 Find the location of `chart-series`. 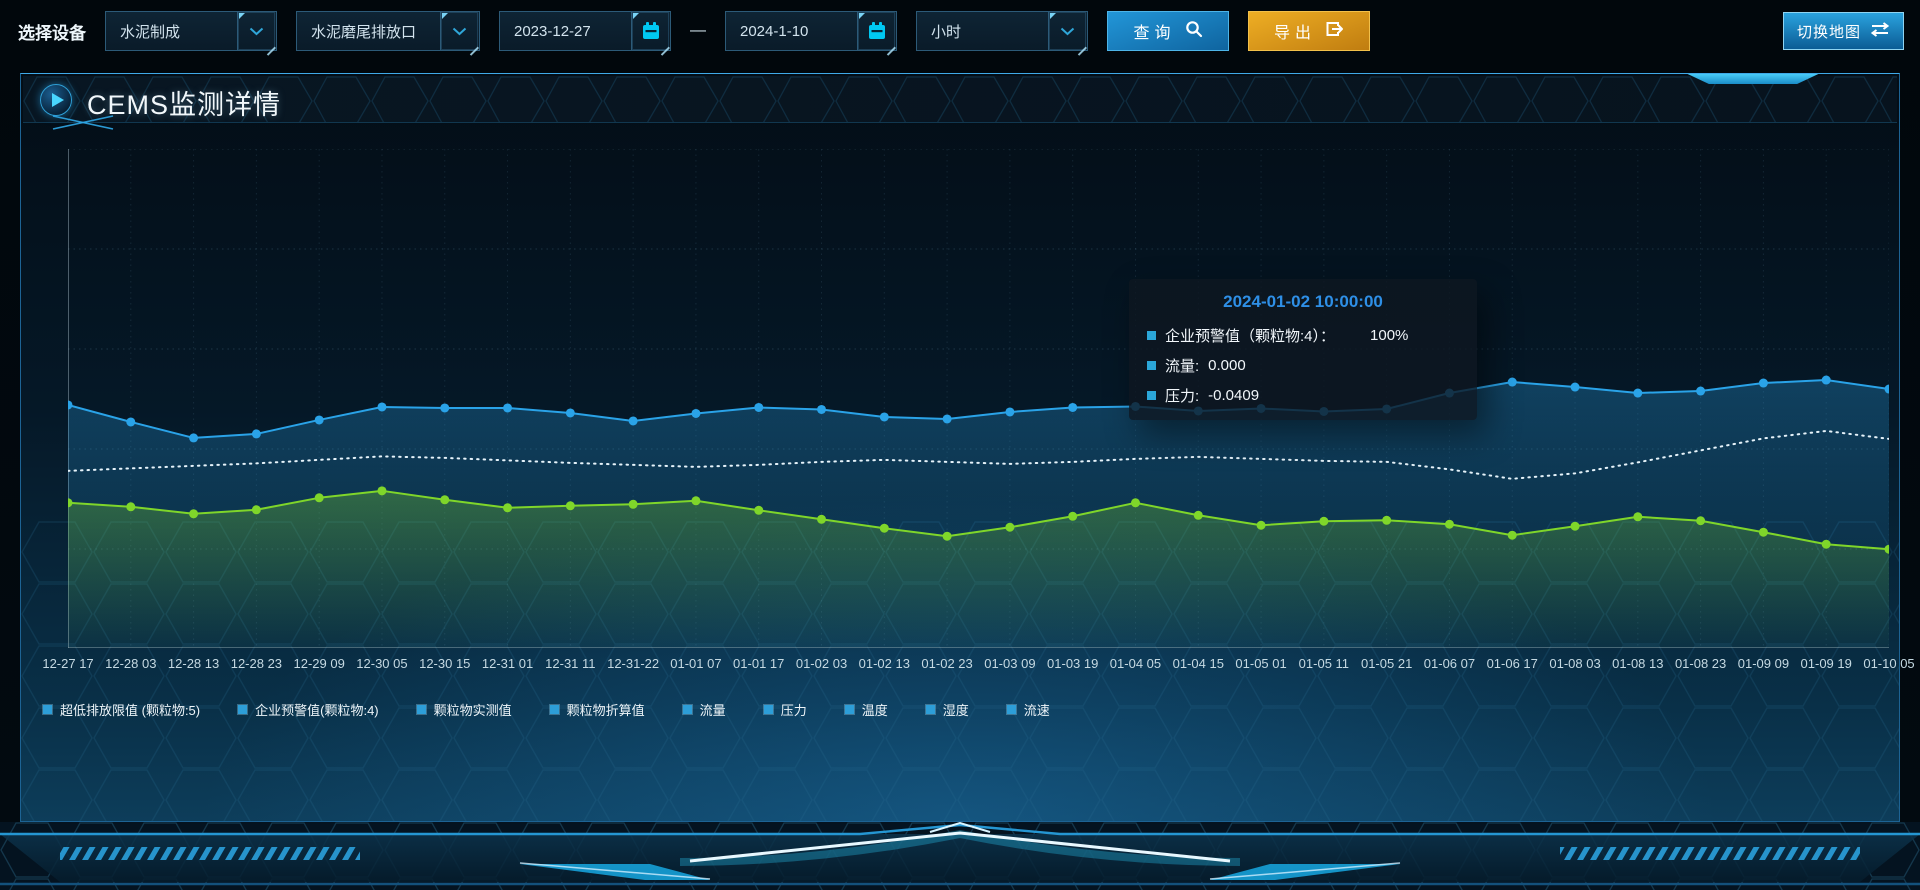

chart-series is located at coordinates (979, 520).